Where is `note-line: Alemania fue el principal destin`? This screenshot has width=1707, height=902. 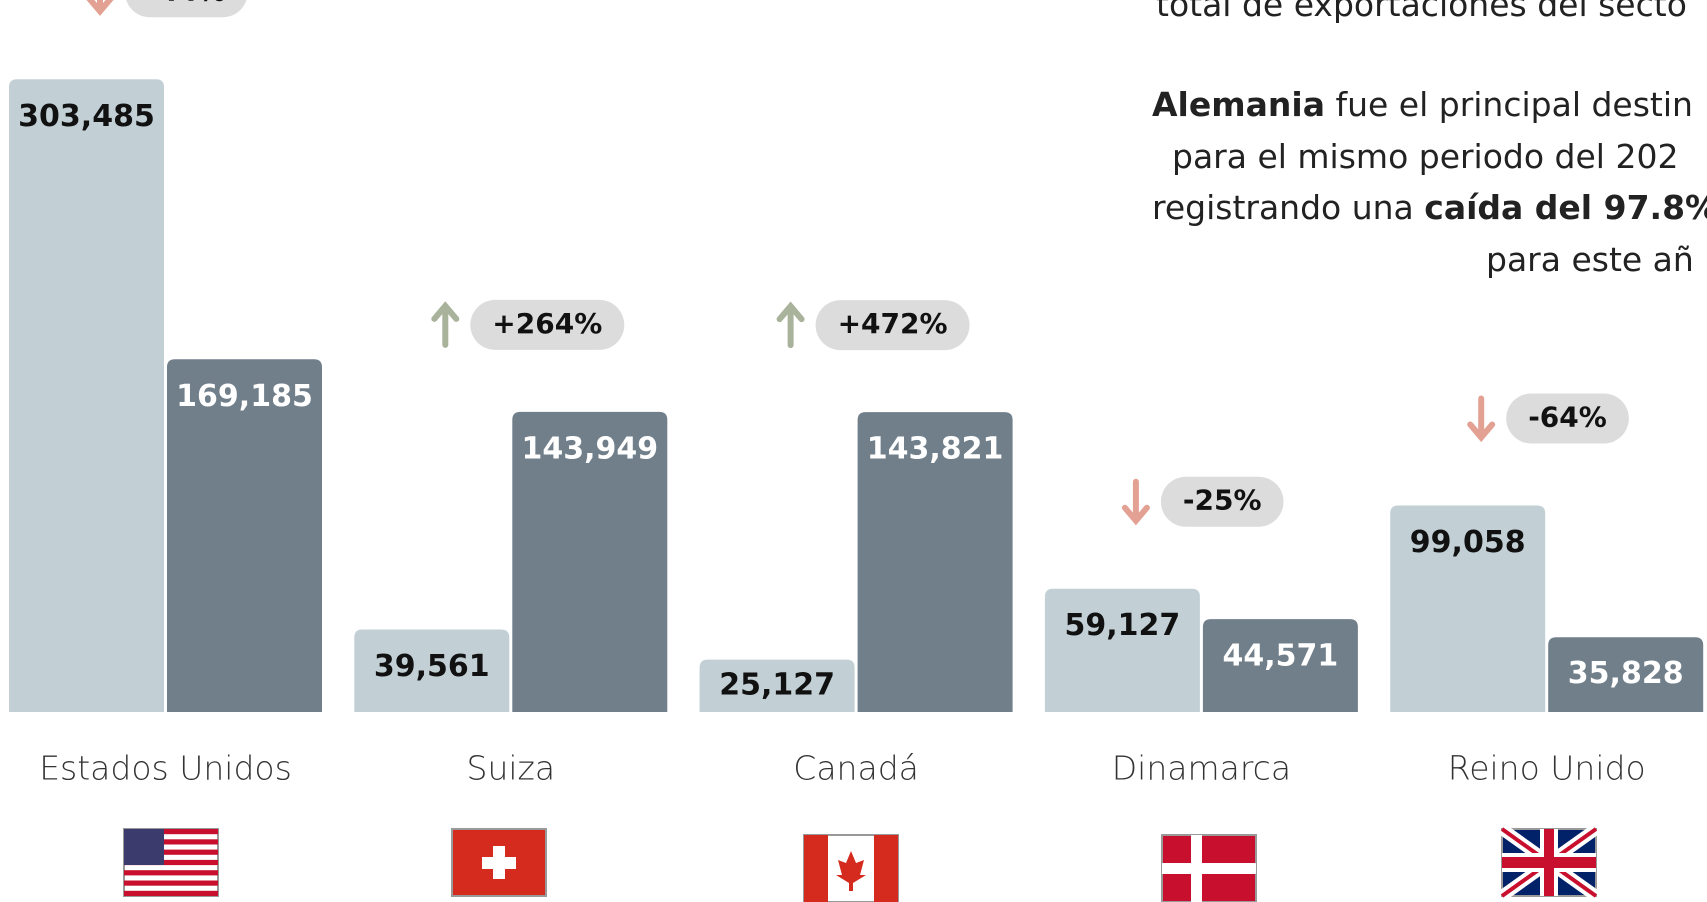 note-line: Alemania fue el principal destin is located at coordinates (1422, 104).